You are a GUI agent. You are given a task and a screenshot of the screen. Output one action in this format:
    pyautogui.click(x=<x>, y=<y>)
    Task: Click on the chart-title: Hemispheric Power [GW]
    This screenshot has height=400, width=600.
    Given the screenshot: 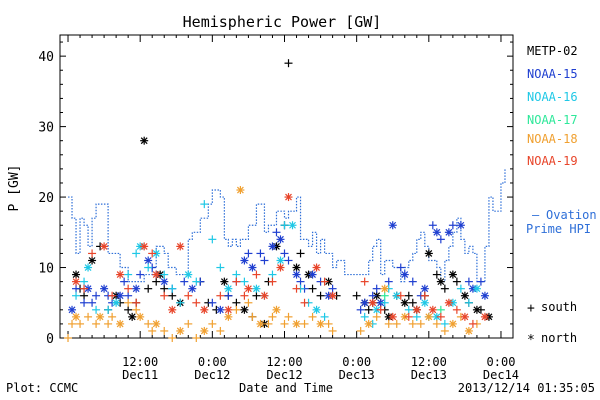 What is the action you would take?
    pyautogui.click(x=282, y=22)
    